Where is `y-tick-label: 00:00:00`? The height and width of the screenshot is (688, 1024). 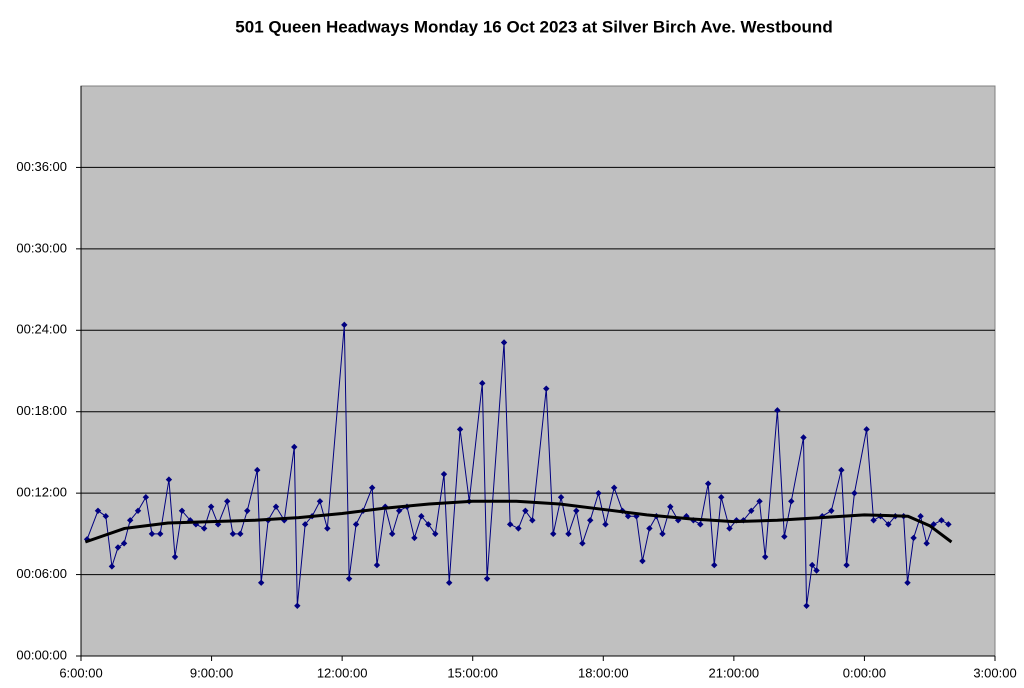
y-tick-label: 00:00:00 is located at coordinates (41, 654).